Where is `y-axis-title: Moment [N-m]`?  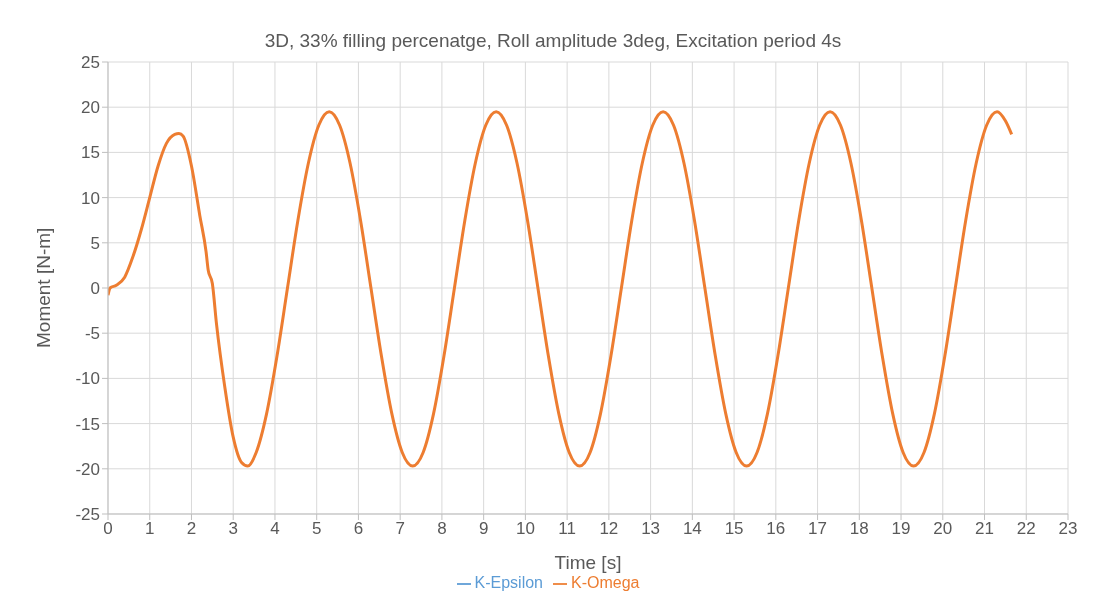 y-axis-title: Moment [N-m] is located at coordinates (43, 287).